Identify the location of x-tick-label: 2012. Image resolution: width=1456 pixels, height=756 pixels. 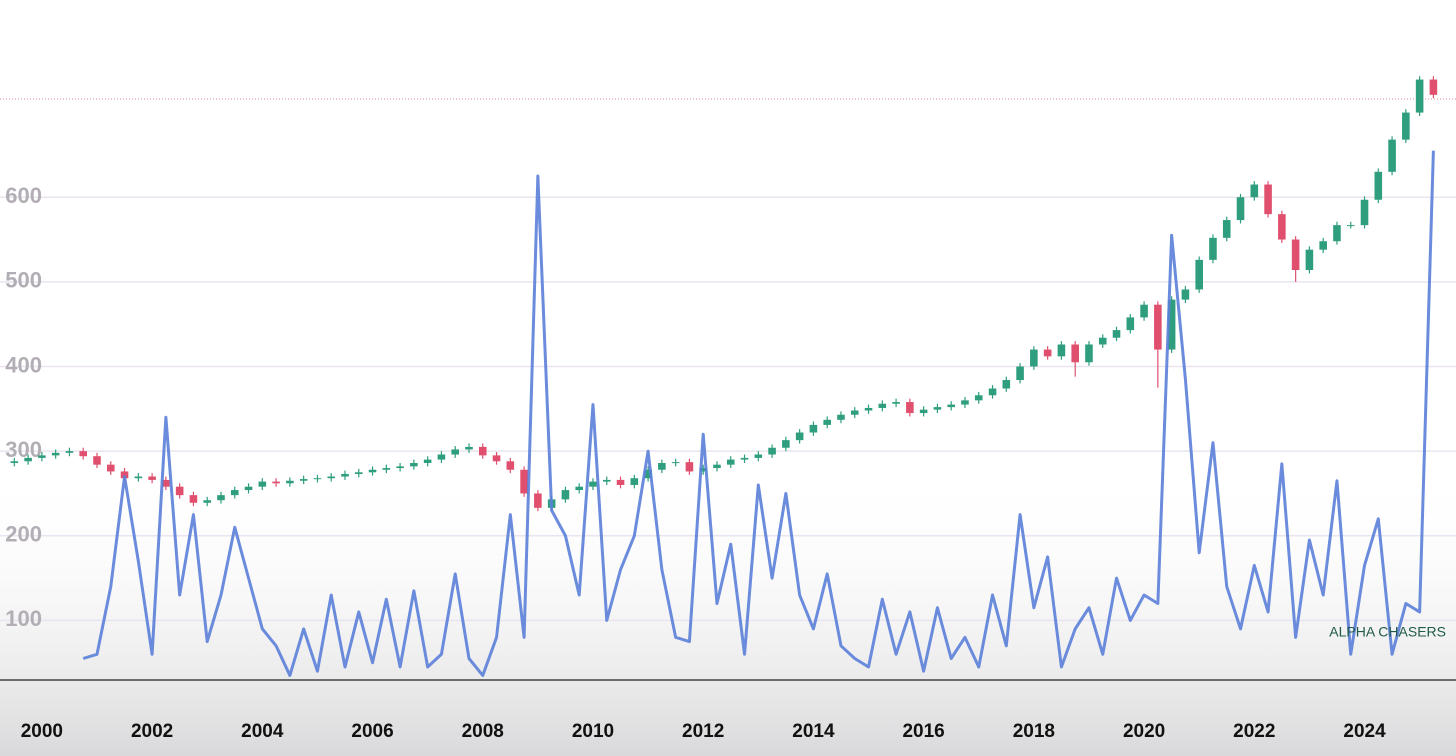
(703, 731).